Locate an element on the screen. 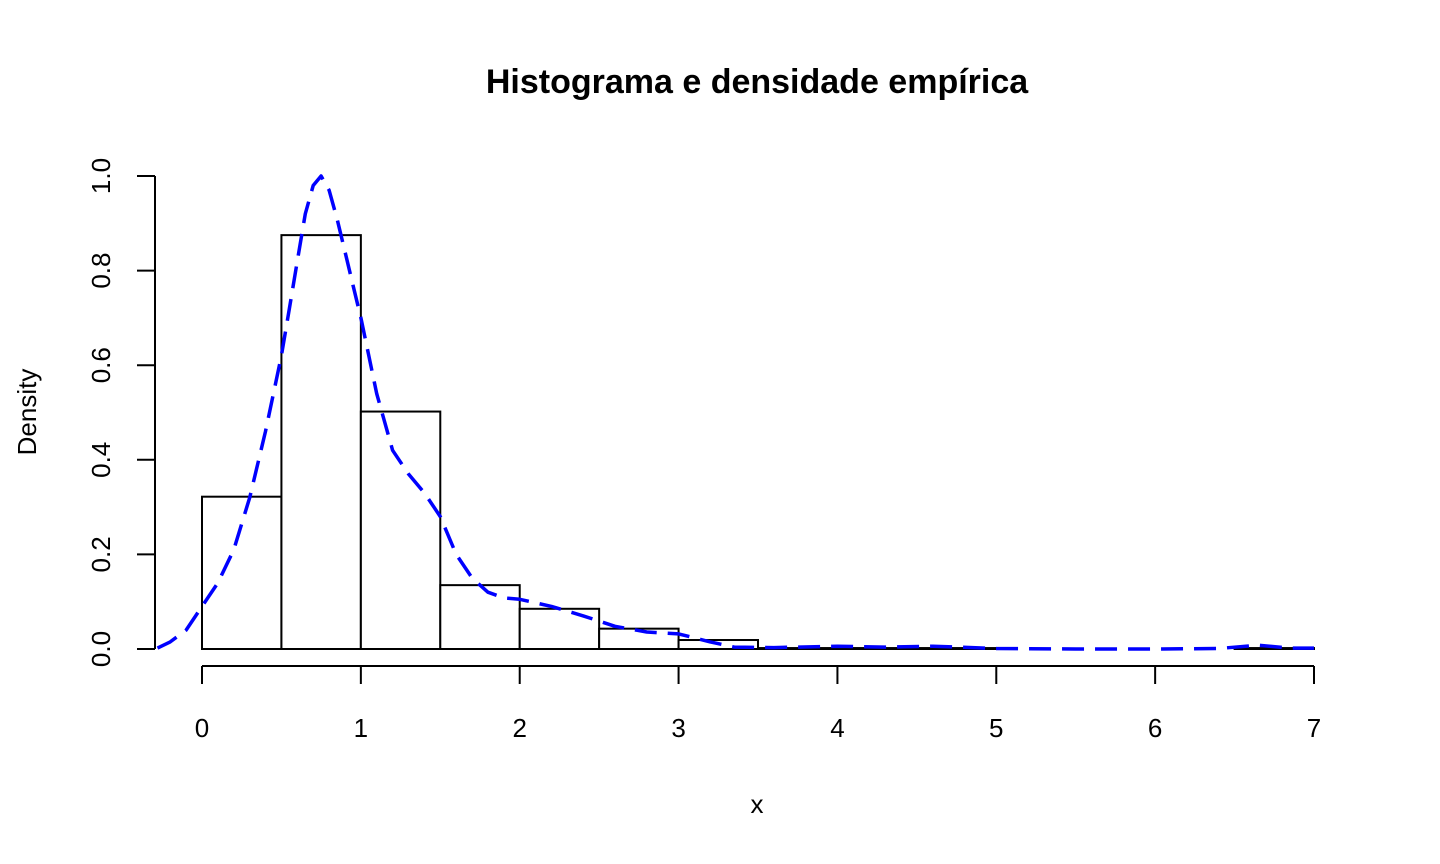 This screenshot has width=1440, height=864. y-axis: 0.0 0.2 0.4 0.6 0.8 1.0 is located at coordinates (121, 412).